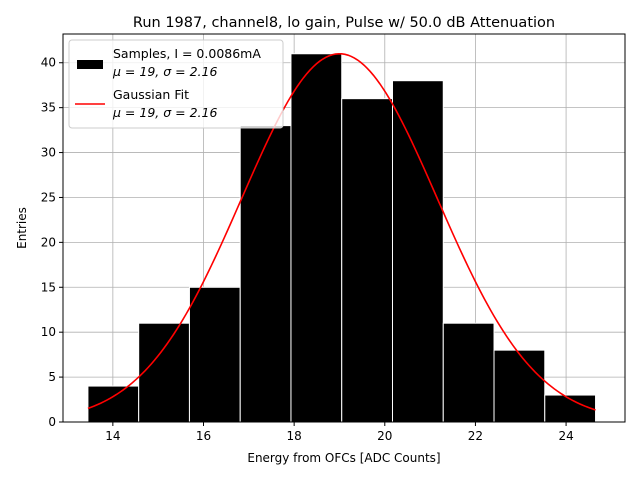 This screenshot has height=480, width=640. I want to click on y-tick-label: 15, so click(48, 287).